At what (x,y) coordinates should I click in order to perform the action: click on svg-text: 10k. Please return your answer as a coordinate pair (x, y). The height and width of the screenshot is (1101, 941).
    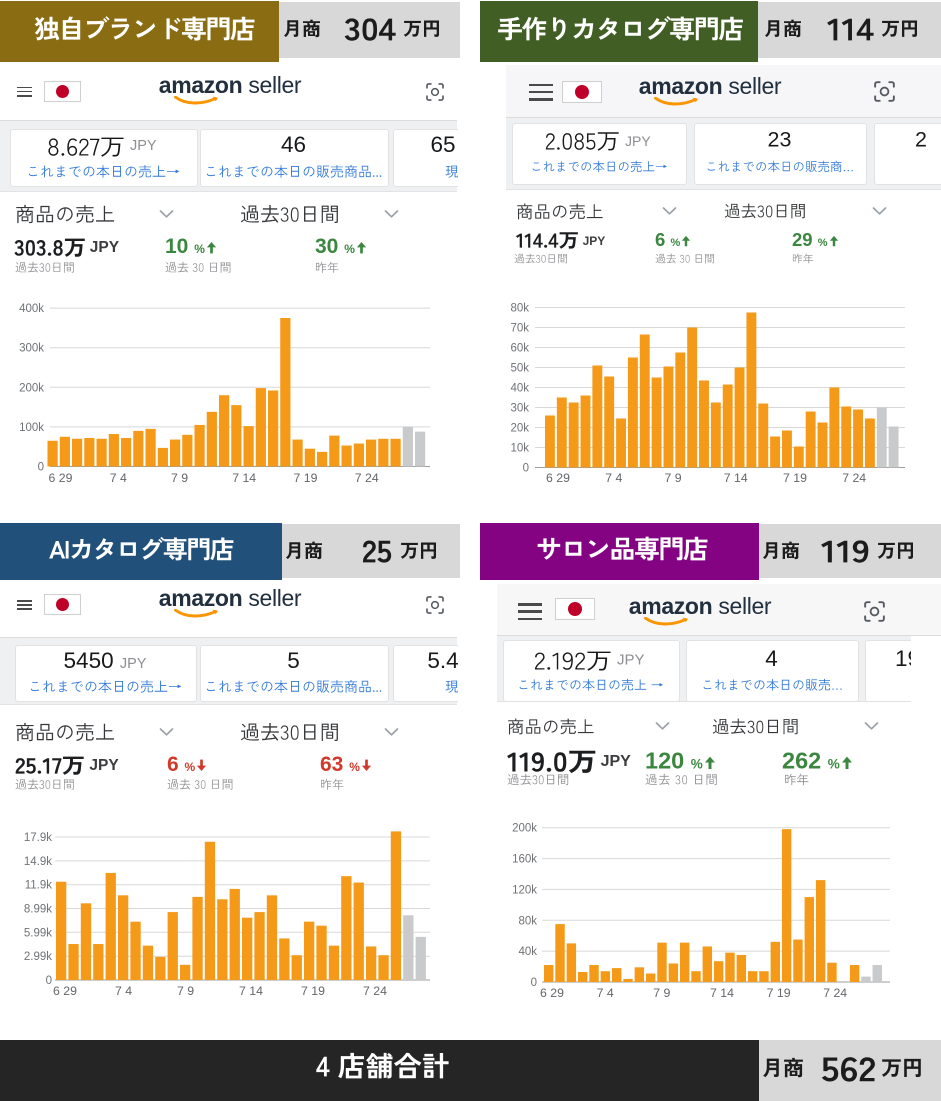
    Looking at the image, I should click on (519, 449).